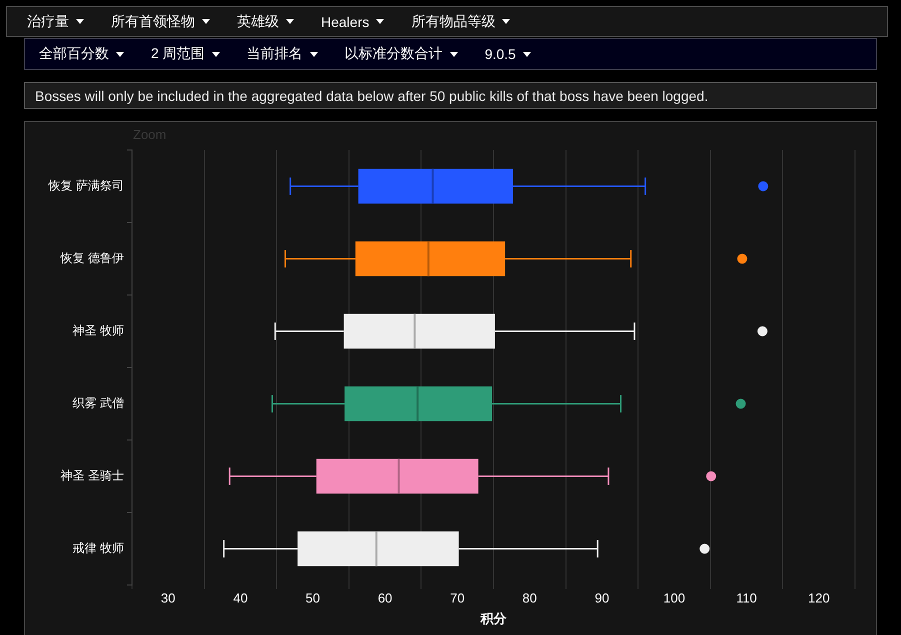  I want to click on text: 所有物品等级, so click(453, 21).